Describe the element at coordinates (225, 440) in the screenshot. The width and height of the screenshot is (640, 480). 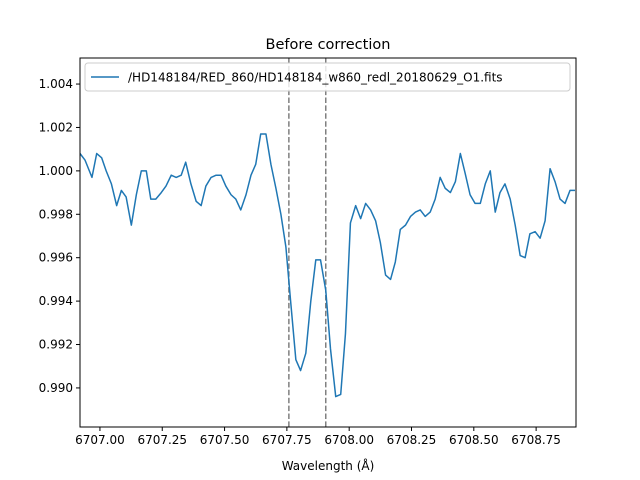
I see `x-tick-label: 6707.50` at that location.